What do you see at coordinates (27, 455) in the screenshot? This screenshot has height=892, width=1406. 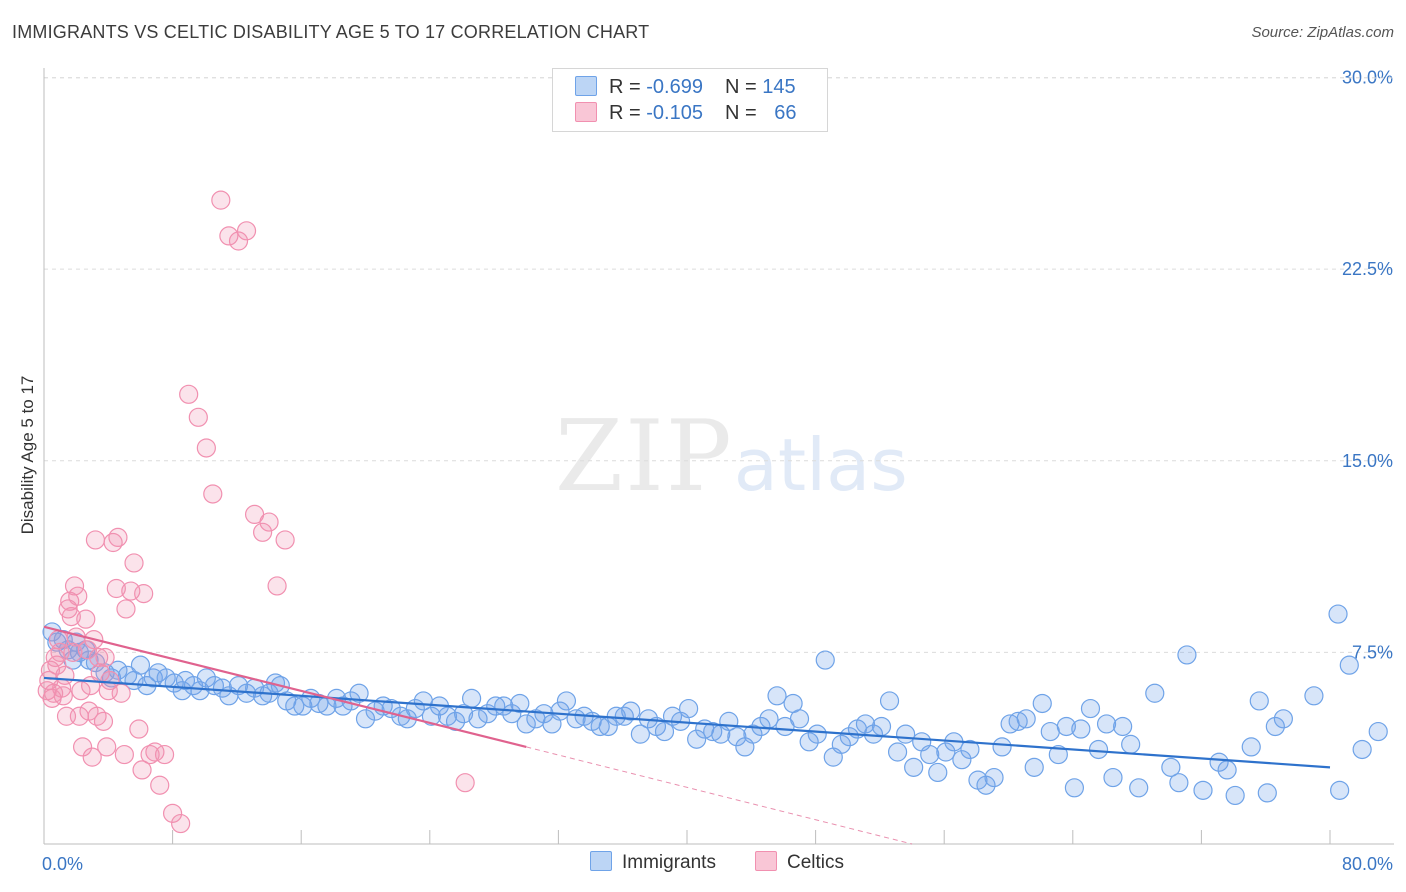 I see `y-axis-label: Disability Age 5 to 17` at bounding box center [27, 455].